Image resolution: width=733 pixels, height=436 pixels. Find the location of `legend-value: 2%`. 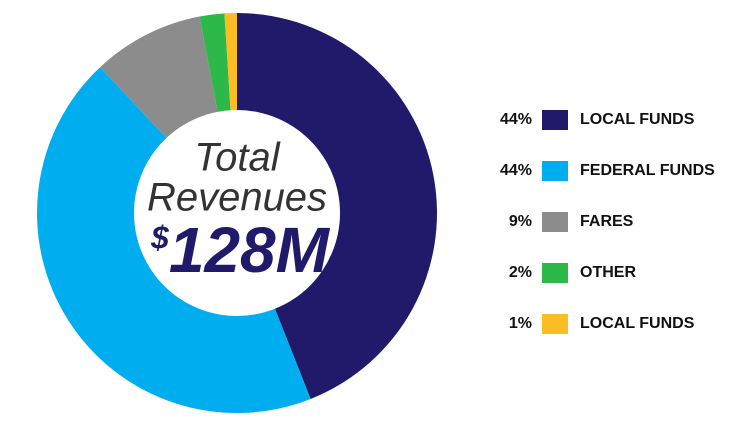

legend-value: 2% is located at coordinates (520, 272).